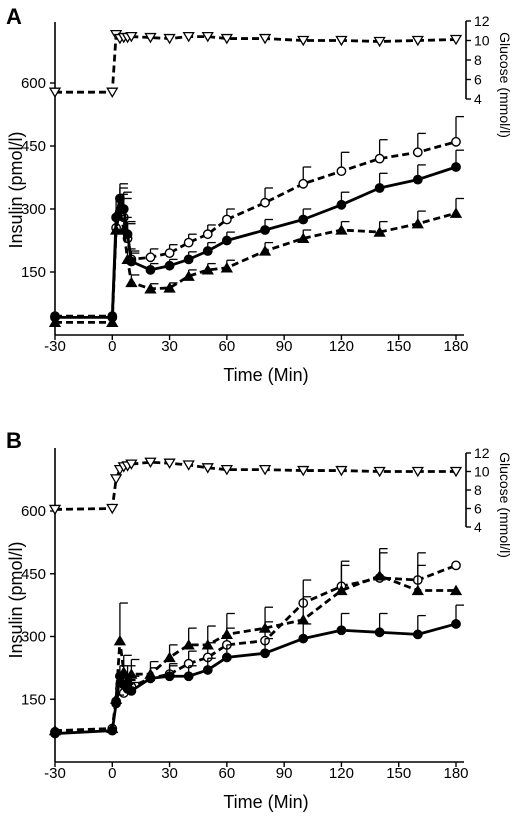 The width and height of the screenshot is (520, 818). I want to click on panel-a-x-tick-label: 60, so click(227, 346).